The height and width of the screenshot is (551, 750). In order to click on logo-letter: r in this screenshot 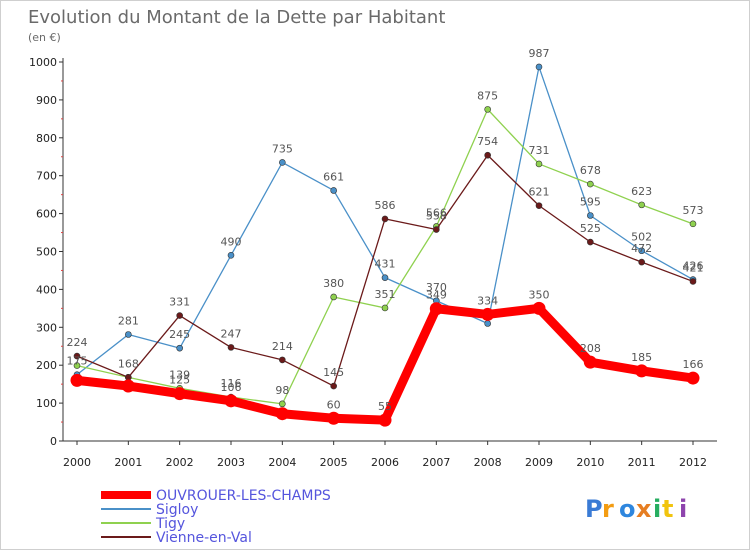, I will do `click(608, 509)`.